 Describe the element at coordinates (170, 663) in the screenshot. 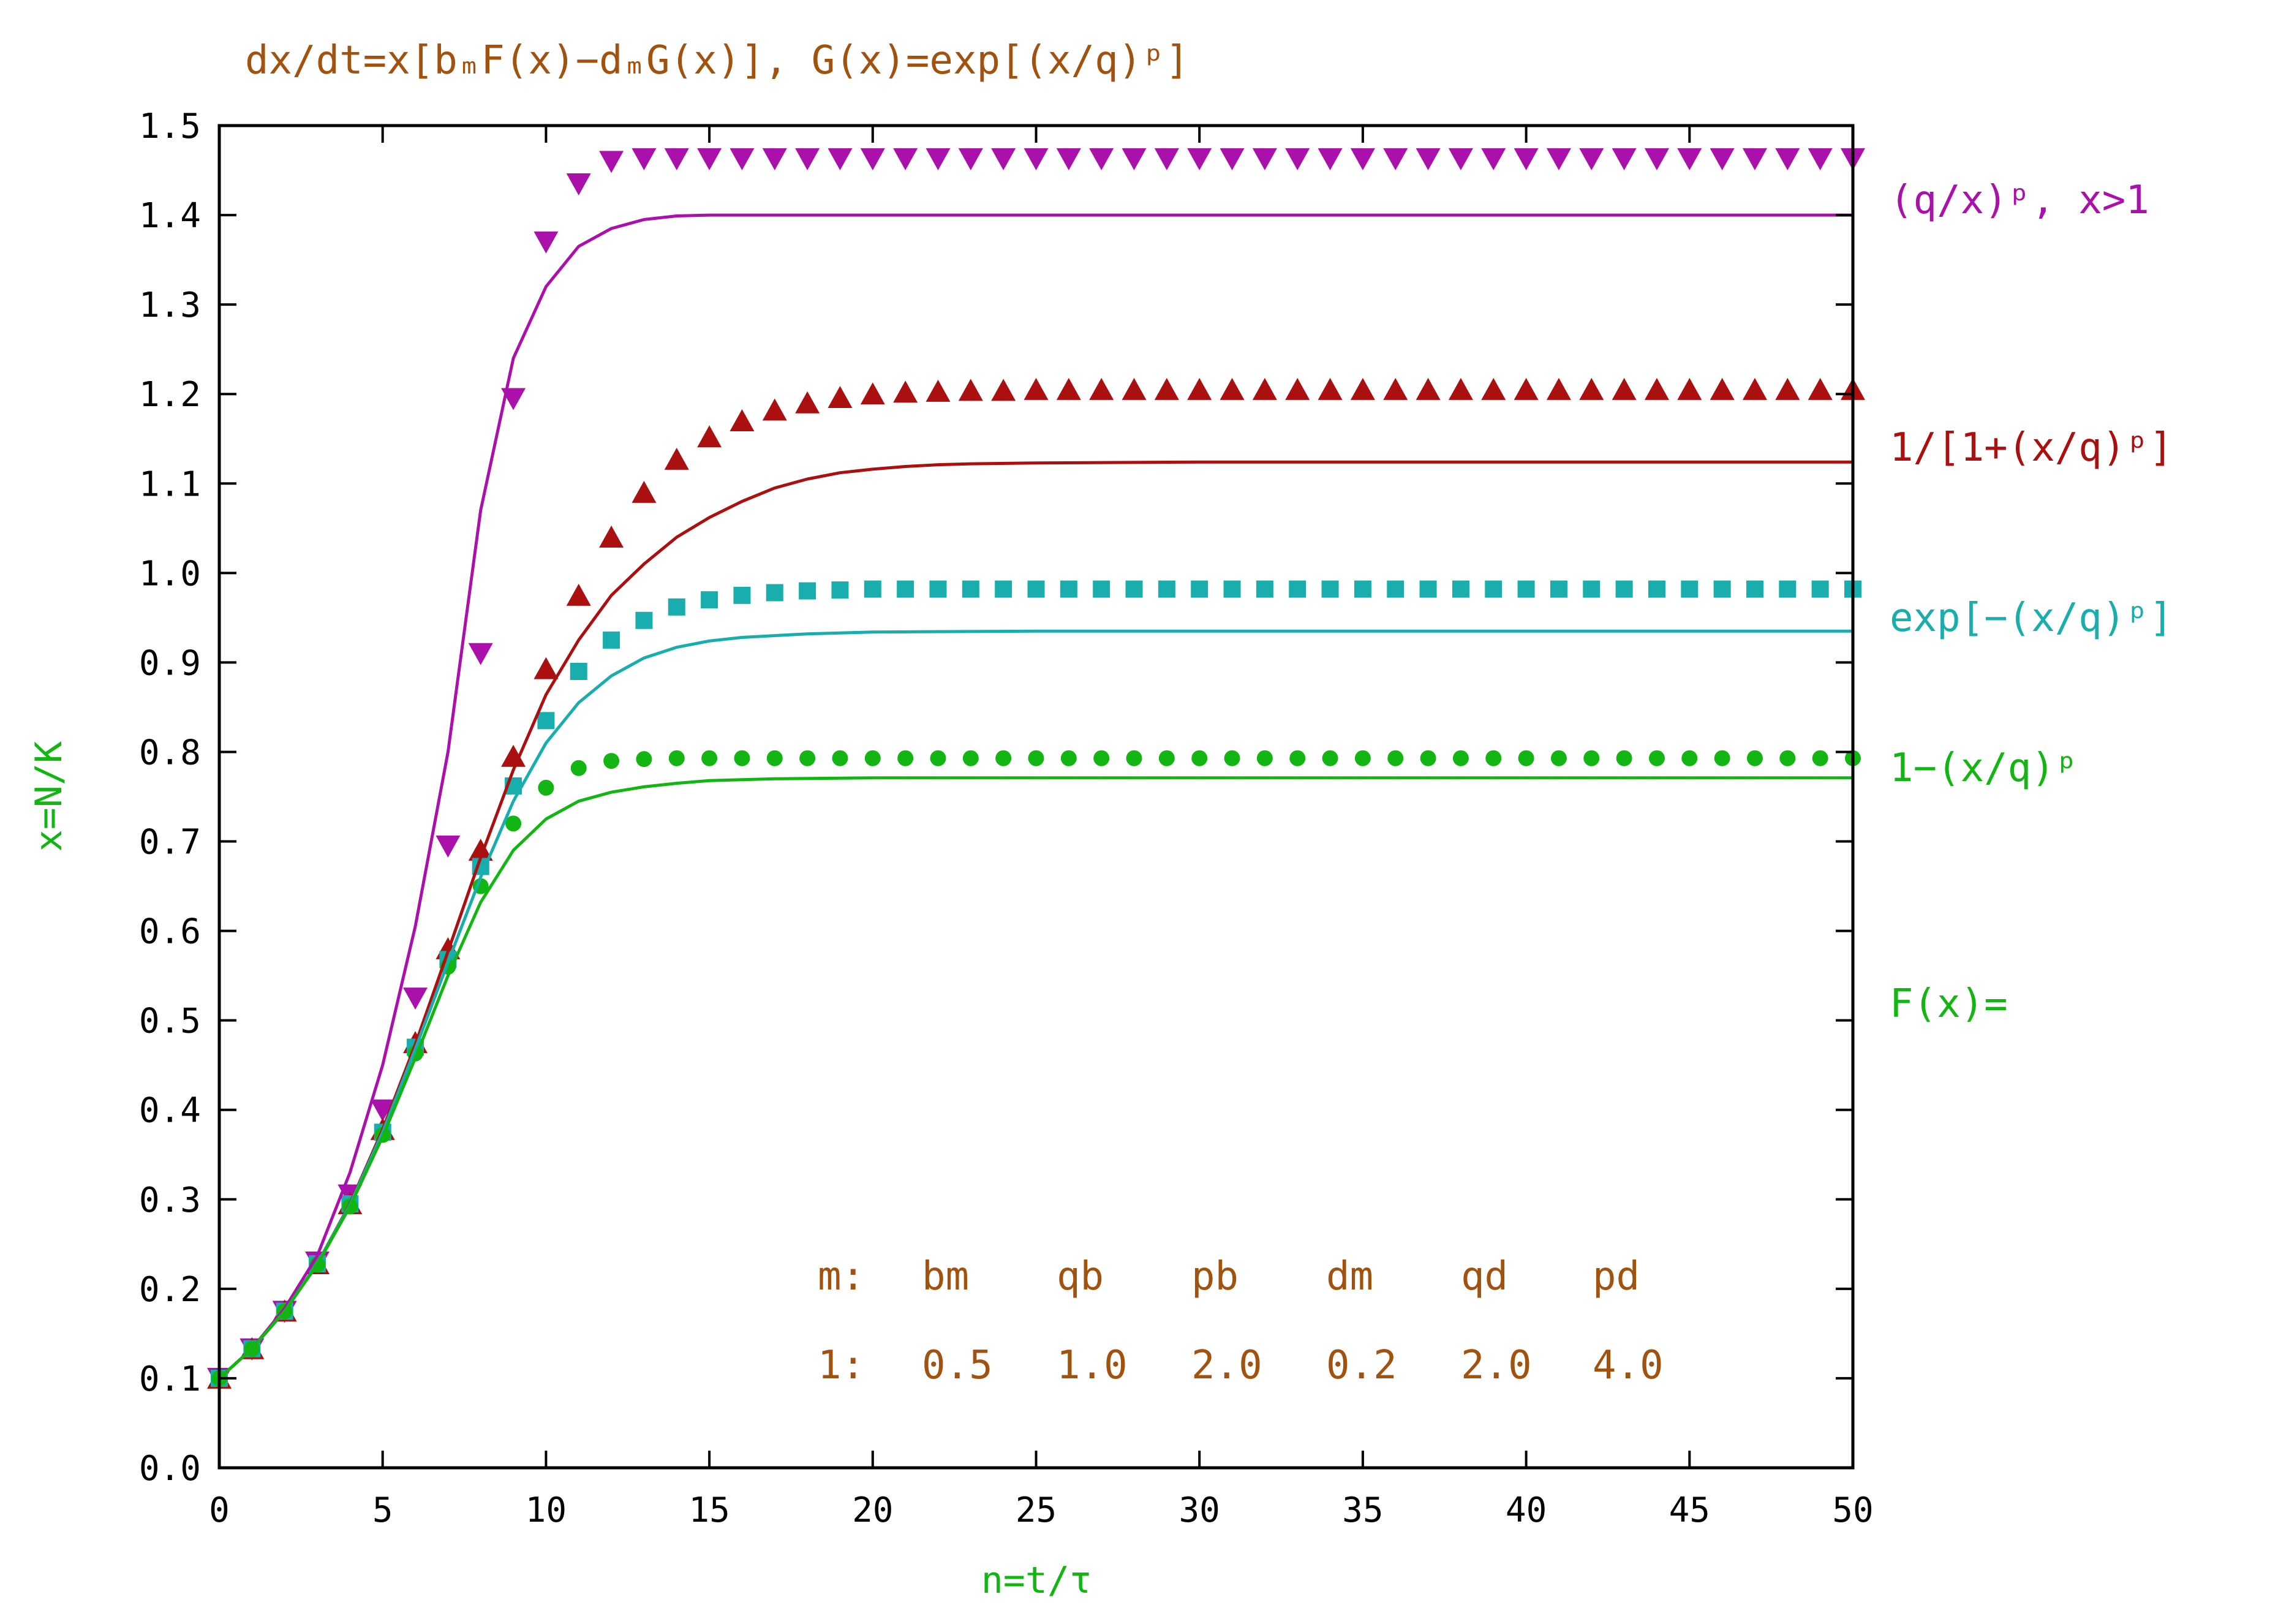

I see `y-tick-label: 0.9` at that location.